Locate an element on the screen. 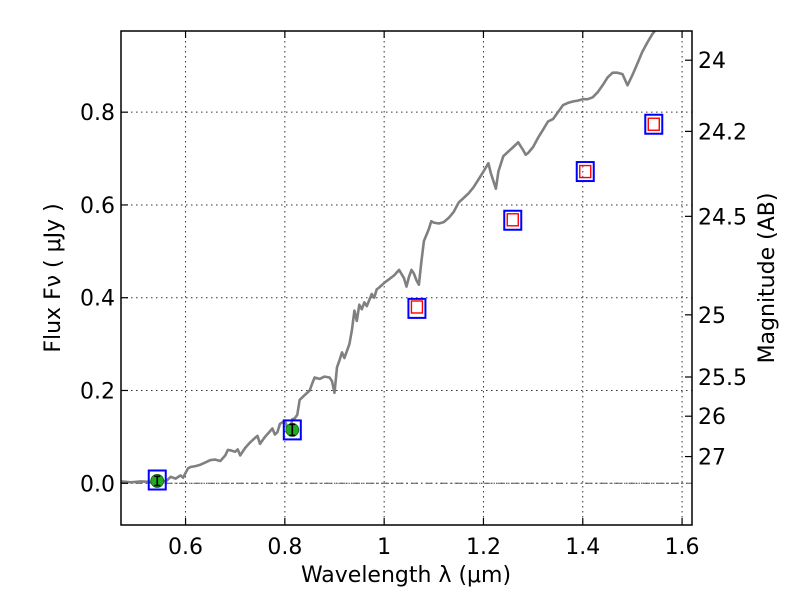  right-tick-label: 25 is located at coordinates (712, 316).